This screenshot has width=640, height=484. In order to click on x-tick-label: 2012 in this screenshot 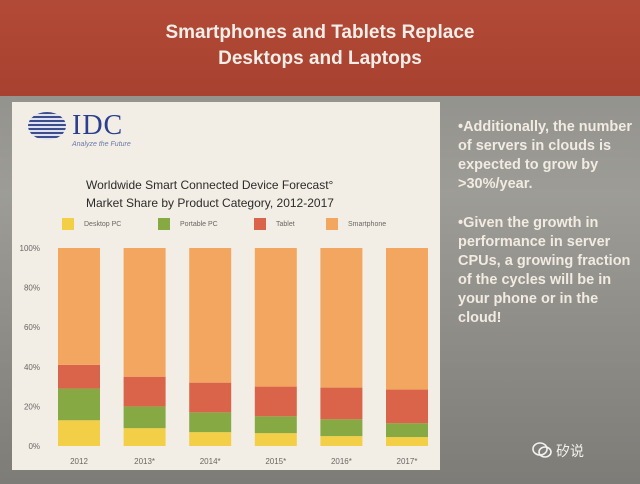, I will do `click(79, 461)`.